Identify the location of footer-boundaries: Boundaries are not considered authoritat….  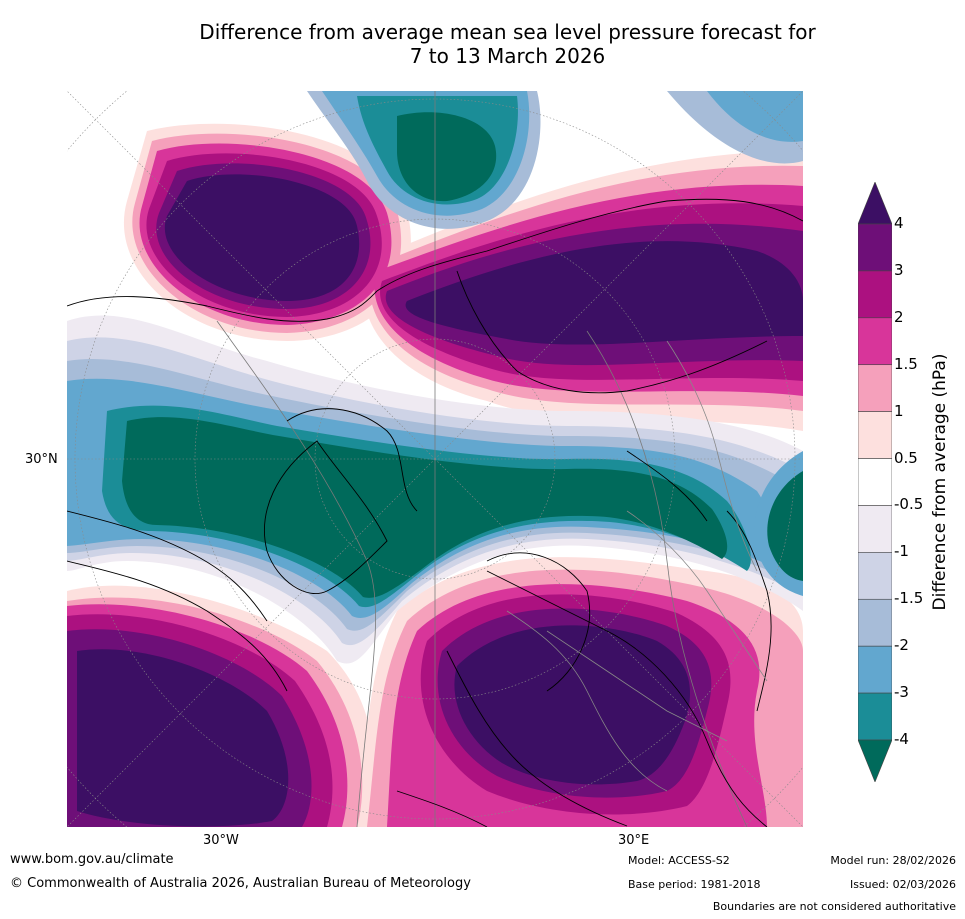
(834, 906).